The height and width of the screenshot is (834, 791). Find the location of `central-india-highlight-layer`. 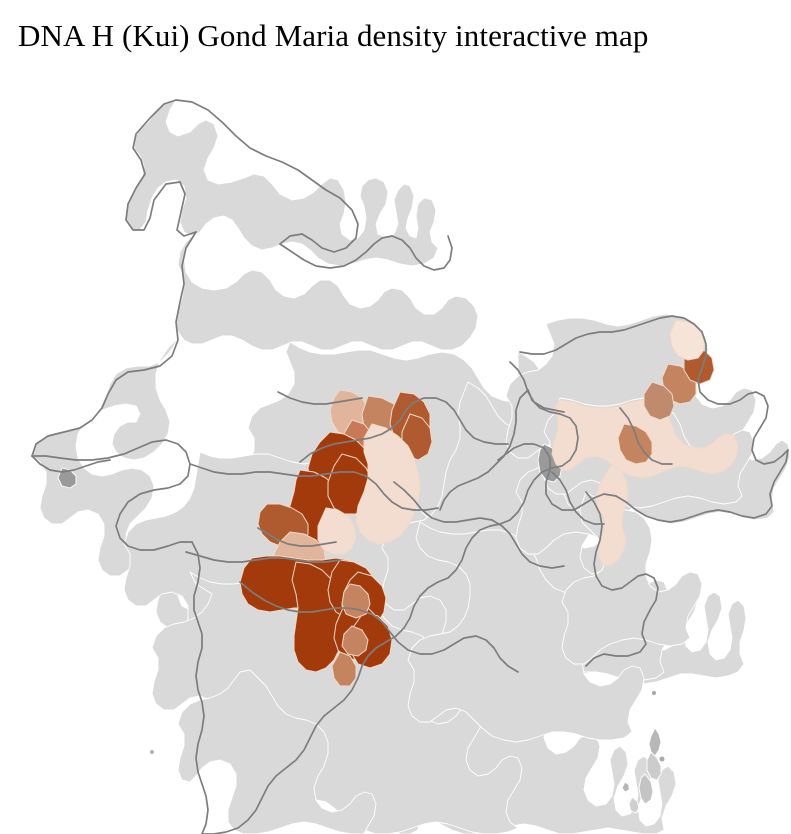

central-india-highlight-layer is located at coordinates (336, 538).